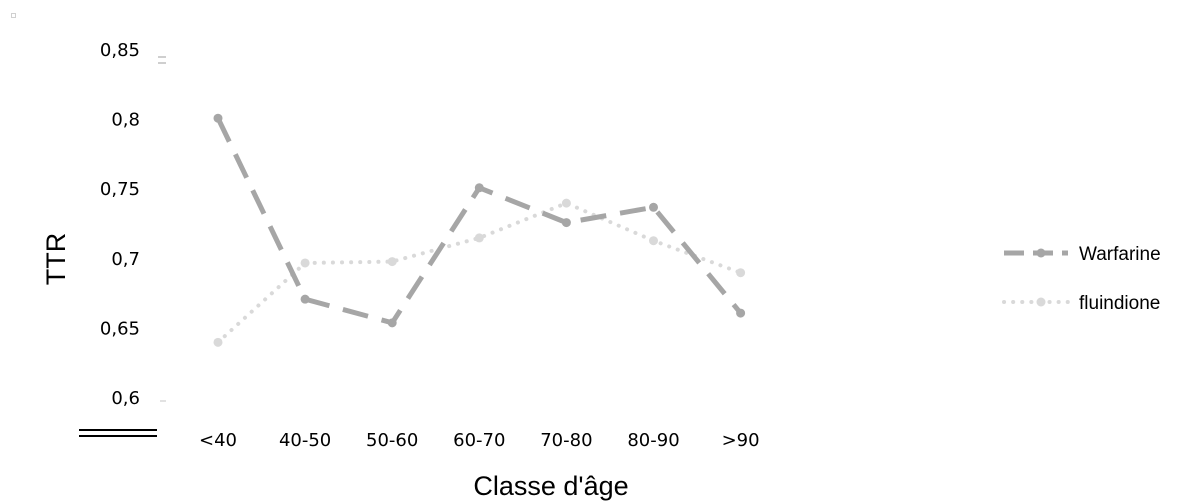 The width and height of the screenshot is (1195, 502). I want to click on axis-decorations, so click(122, 246).